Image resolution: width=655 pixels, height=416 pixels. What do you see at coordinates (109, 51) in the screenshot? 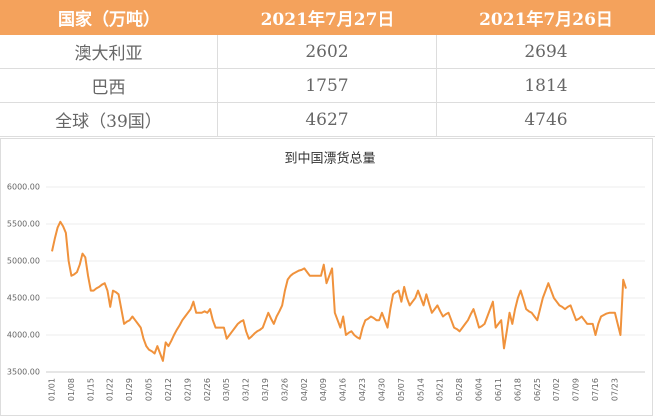
I see `table-cell: 澳大利亚` at bounding box center [109, 51].